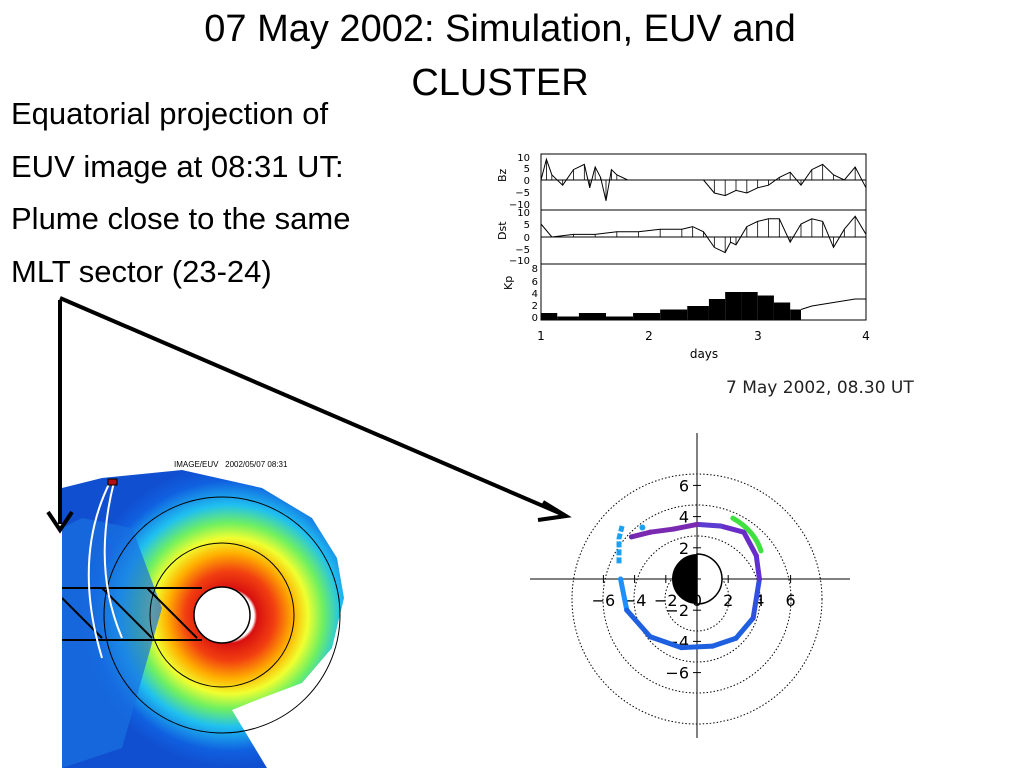 The height and width of the screenshot is (768, 1024). I want to click on bz-tick: 5, so click(527, 169).